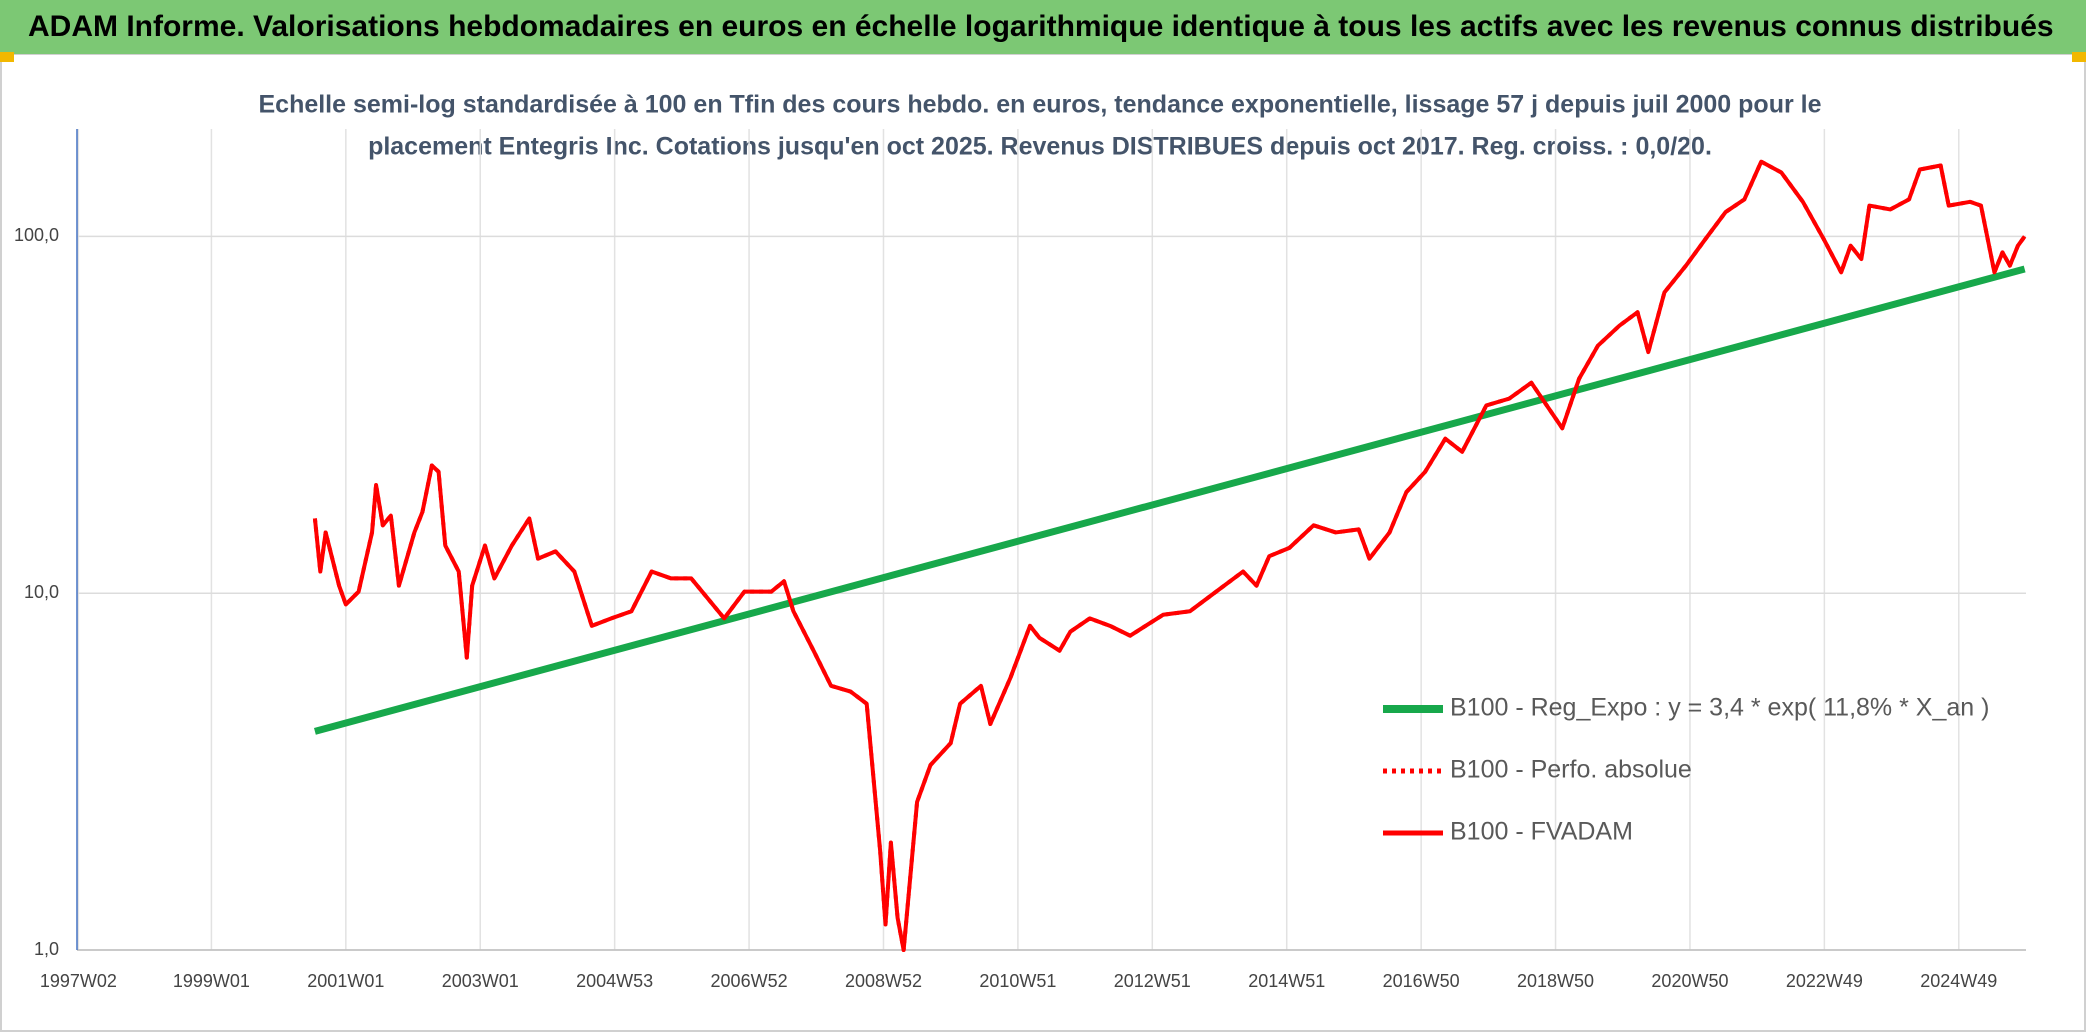  I want to click on x-tick-label: 2003W01, so click(480, 981).